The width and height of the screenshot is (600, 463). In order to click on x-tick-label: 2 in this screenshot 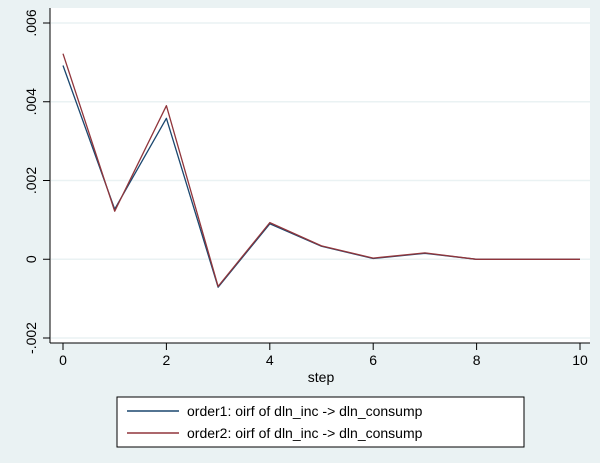, I will do `click(167, 360)`.